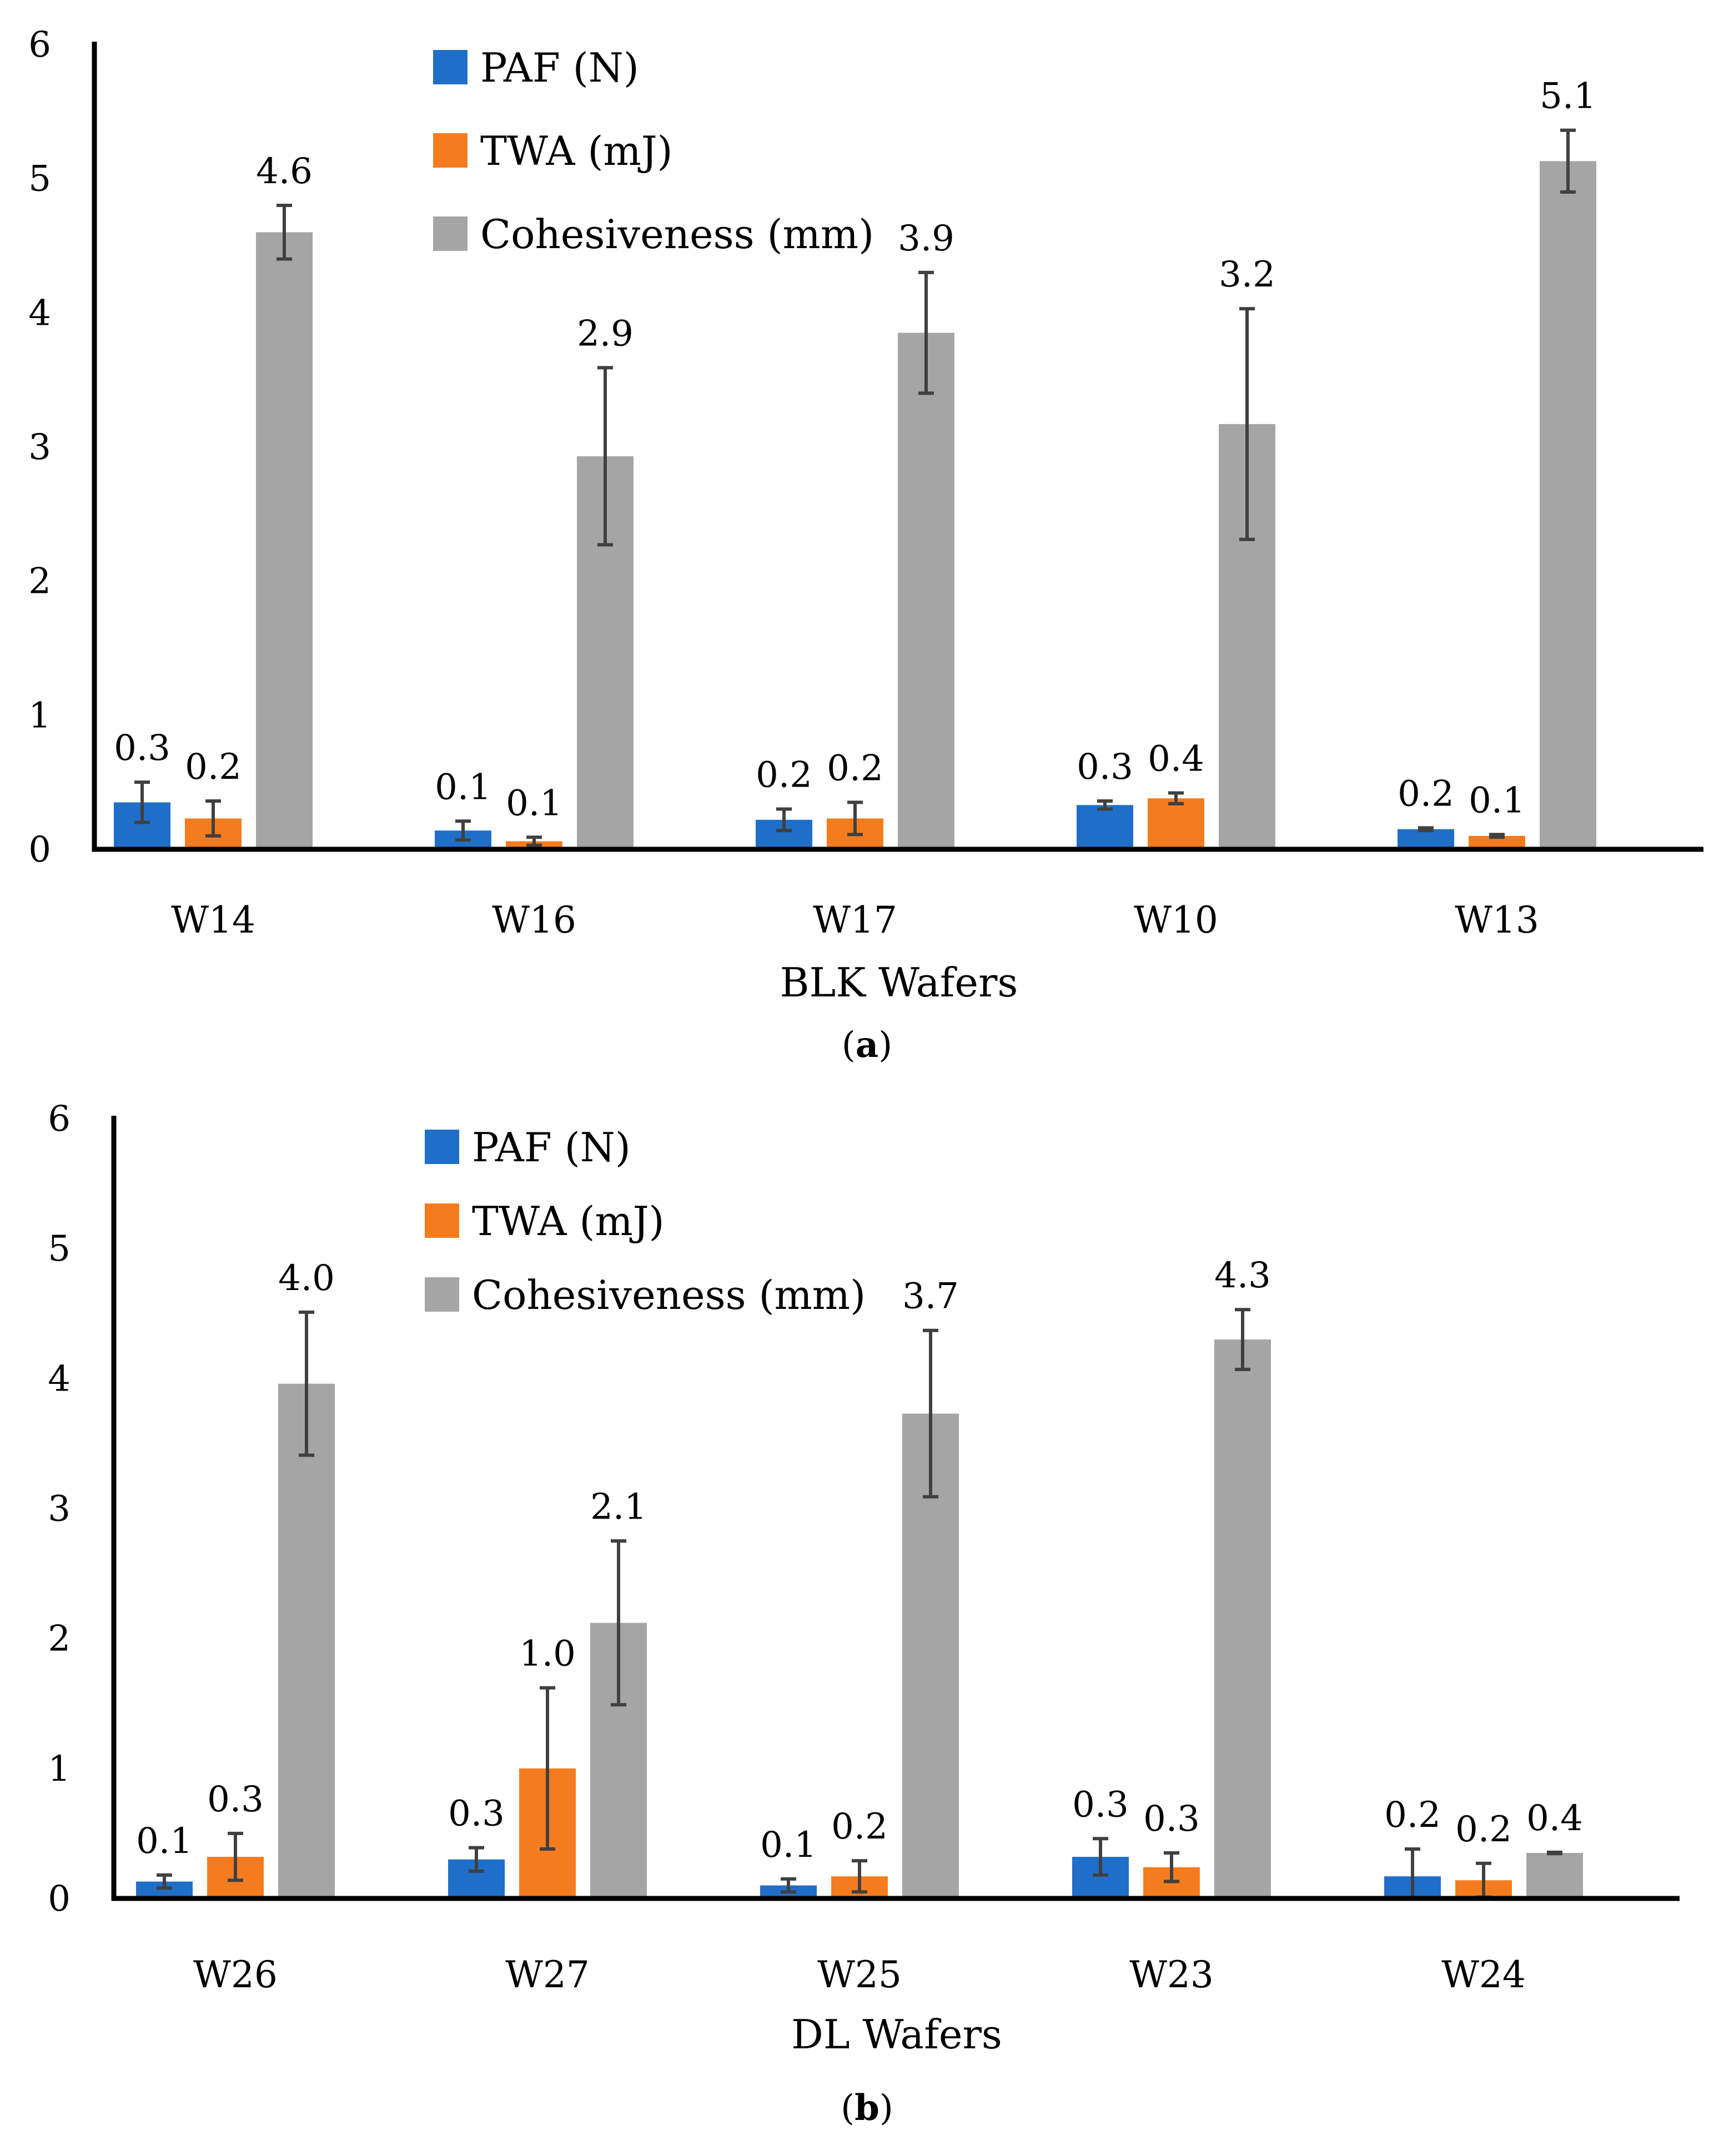  What do you see at coordinates (618, 1507) in the screenshot?
I see `data-label: 2.1` at bounding box center [618, 1507].